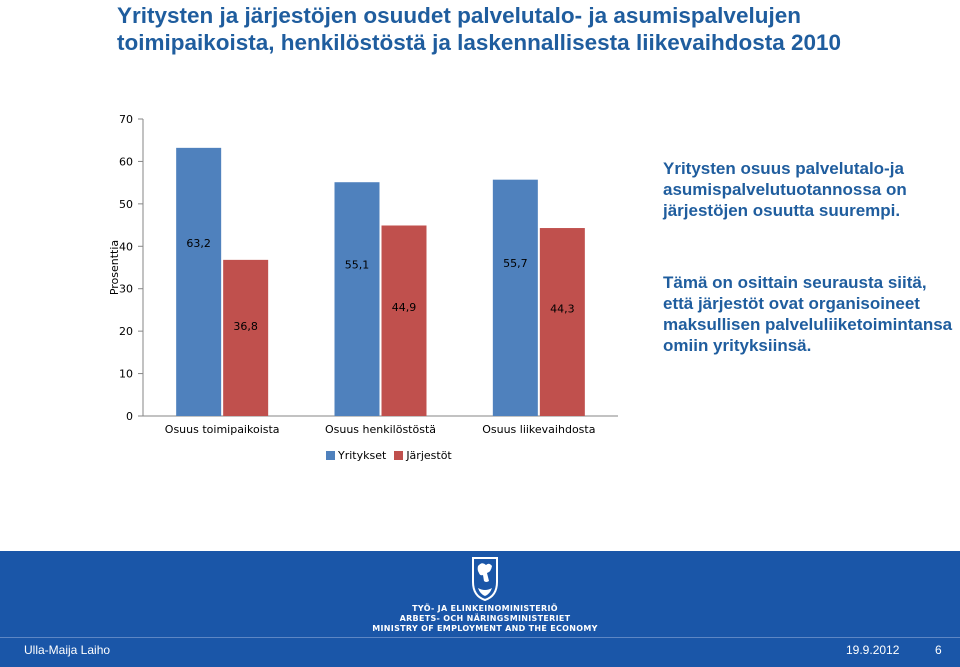 This screenshot has height=667, width=960. Describe the element at coordinates (126, 374) in the screenshot. I see `y-tick-label: 10` at that location.